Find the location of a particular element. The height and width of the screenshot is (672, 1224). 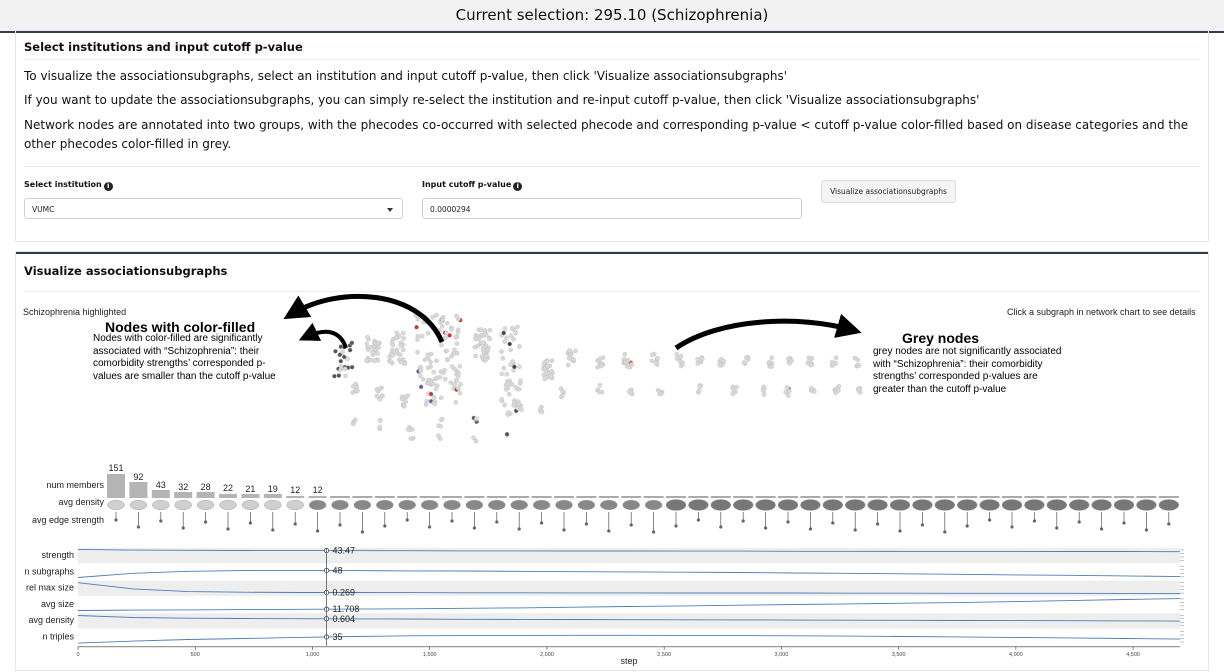

info-icon: i is located at coordinates (108, 186).